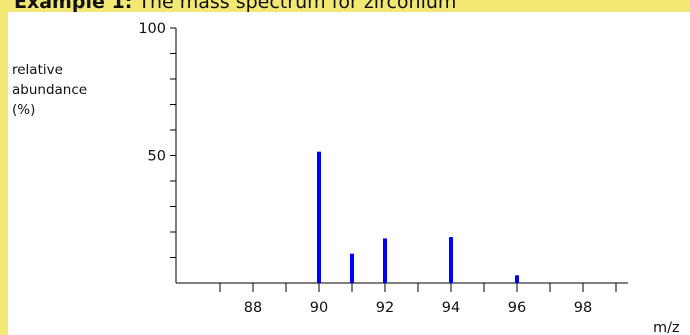 This screenshot has width=690, height=335. Describe the element at coordinates (152, 29) in the screenshot. I see `y-tick-label: 100` at that location.